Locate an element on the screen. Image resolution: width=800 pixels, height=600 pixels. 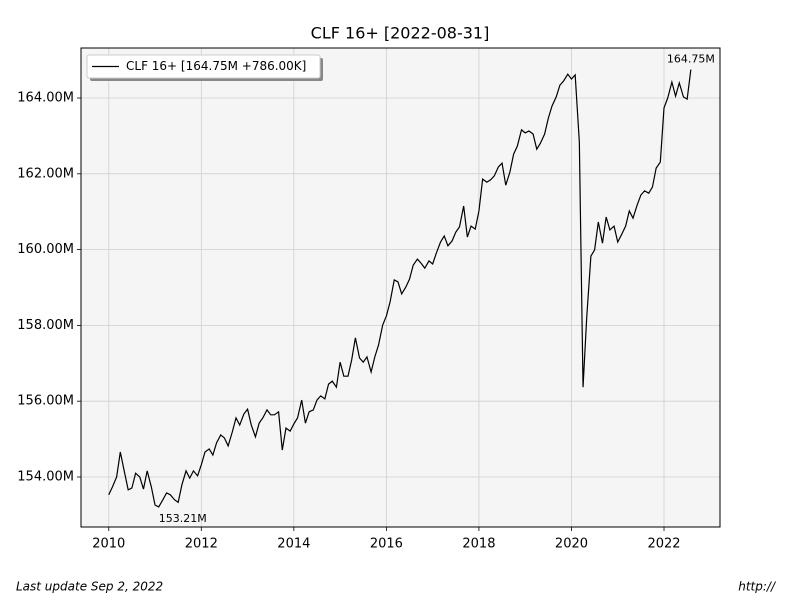
y-tick-label: 154.00M is located at coordinates (45, 476).